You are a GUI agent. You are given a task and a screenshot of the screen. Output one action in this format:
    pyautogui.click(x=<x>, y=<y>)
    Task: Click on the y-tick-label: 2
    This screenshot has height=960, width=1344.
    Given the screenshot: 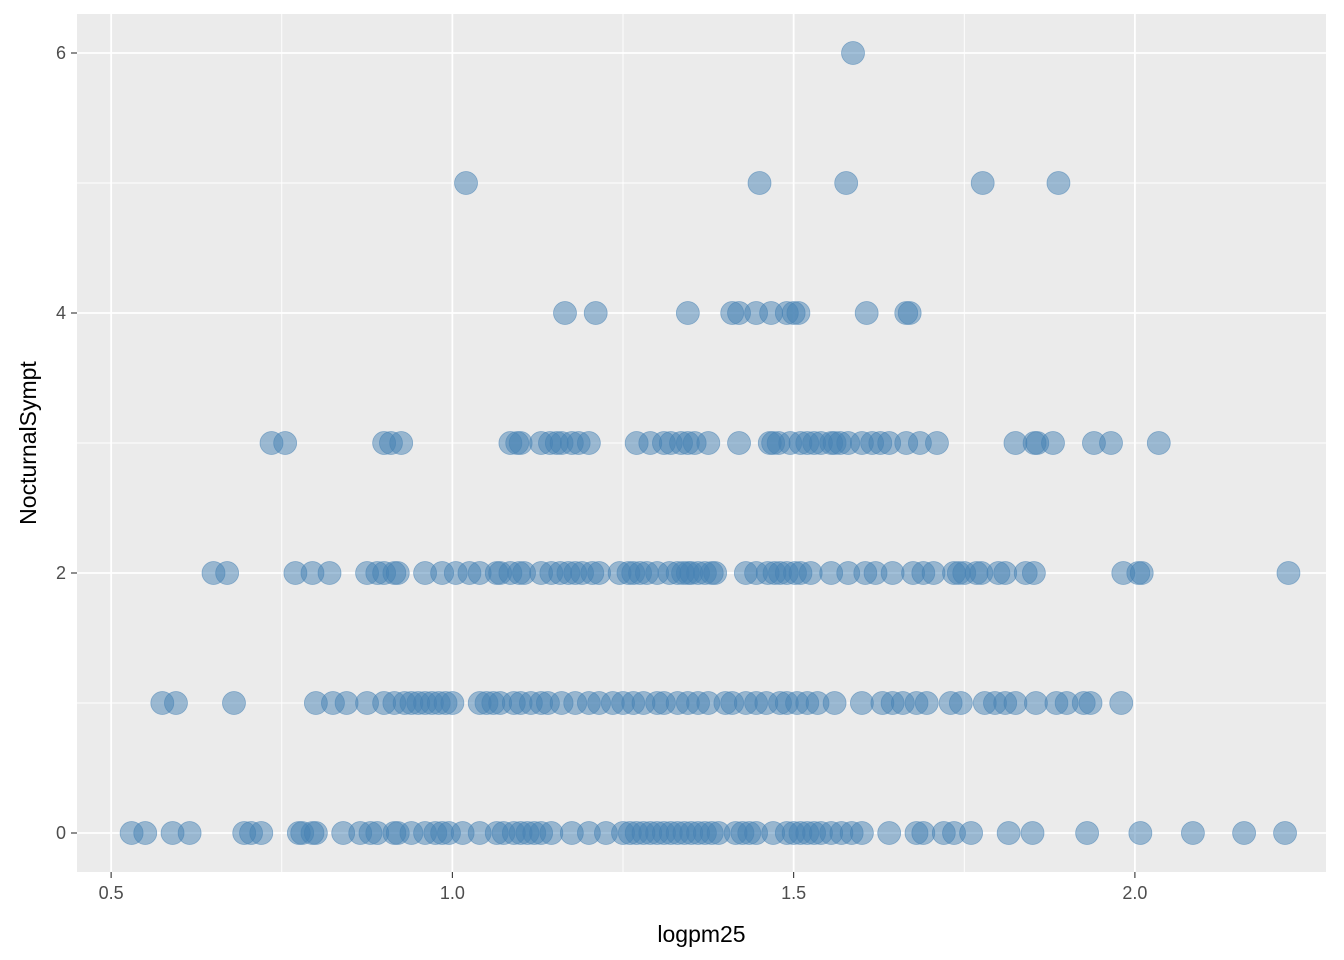 What is the action you would take?
    pyautogui.click(x=61, y=573)
    